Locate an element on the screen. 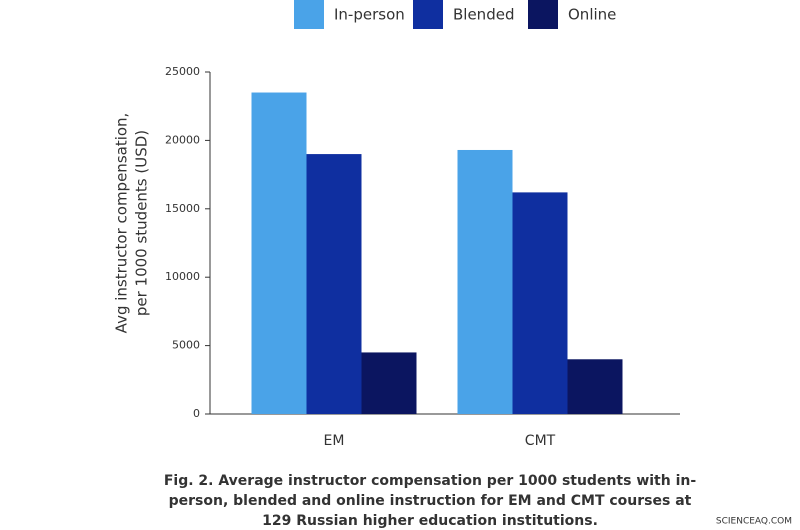  y-tick-label: 20000 is located at coordinates (182, 139).